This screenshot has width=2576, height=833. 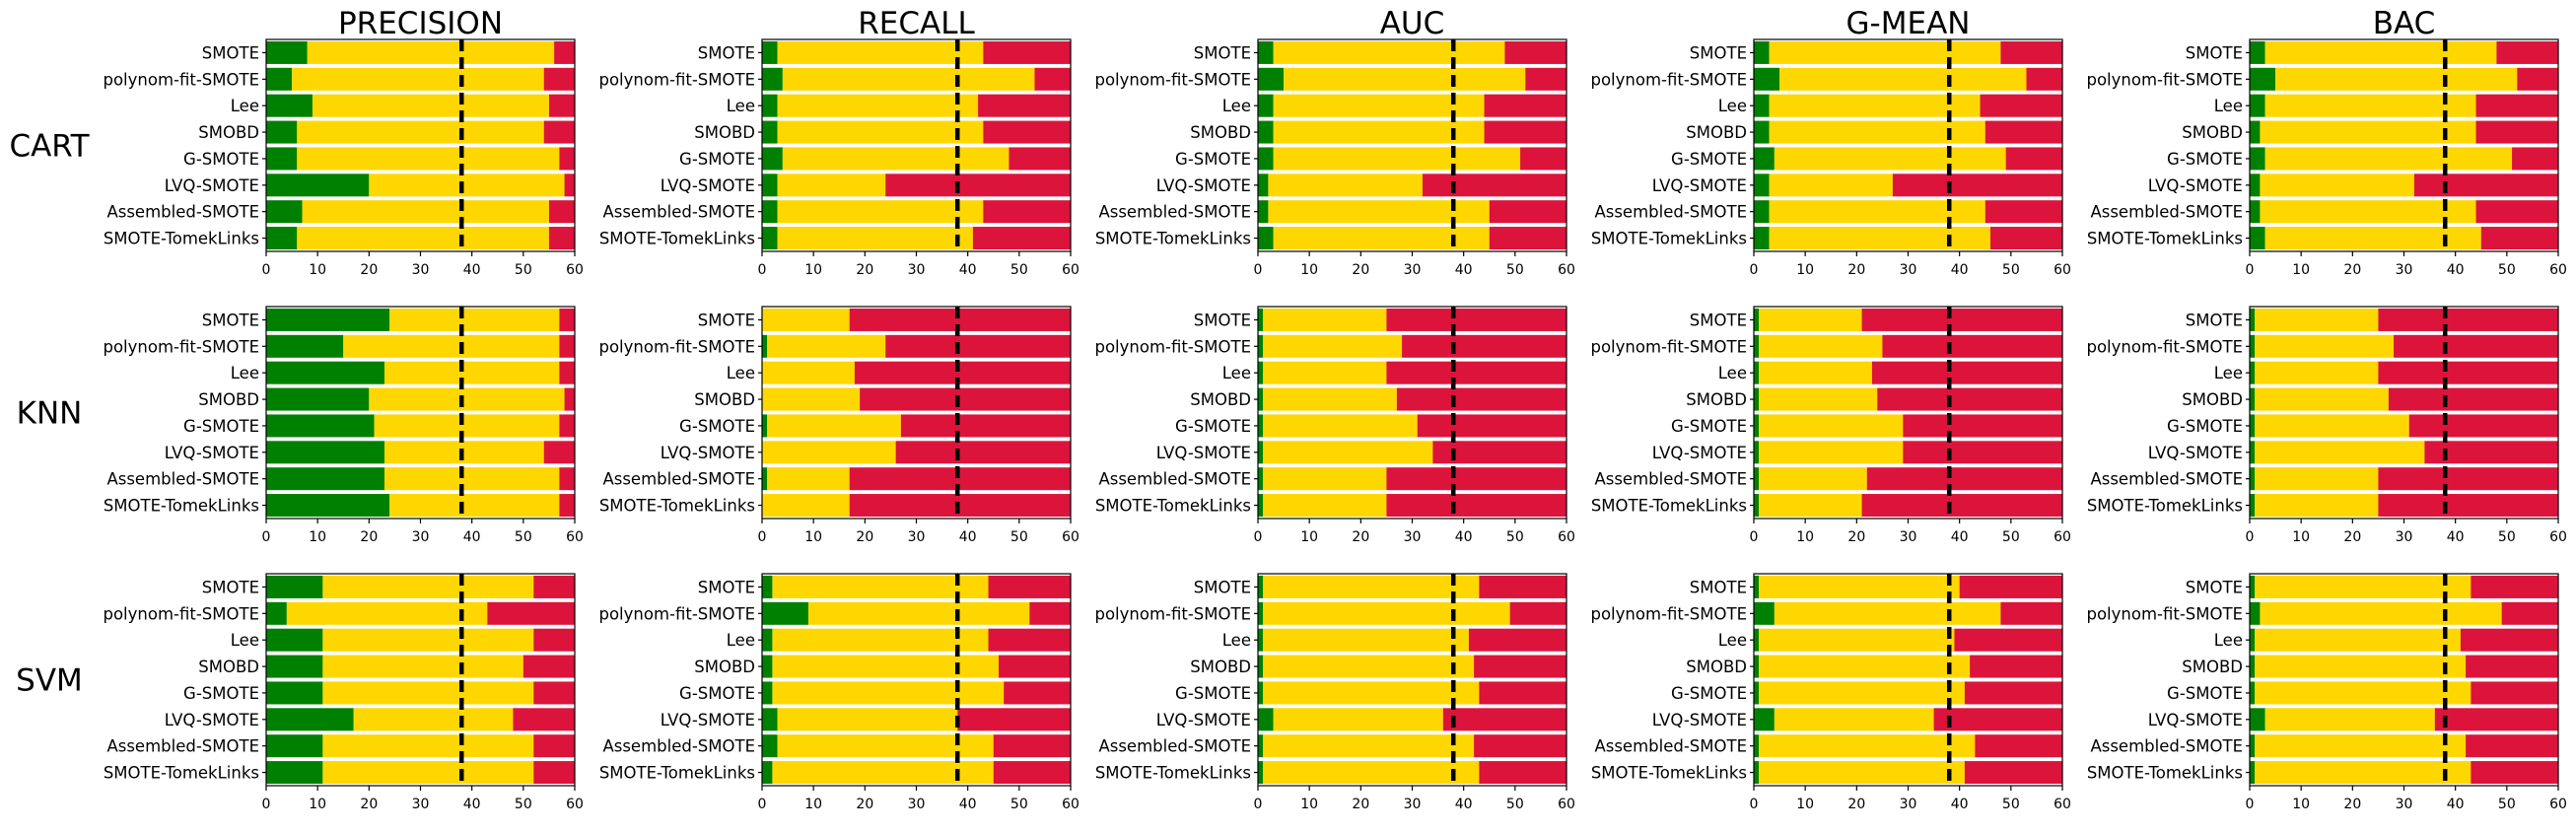 I want to click on column-title-bac: BAC, so click(x=2404, y=24).